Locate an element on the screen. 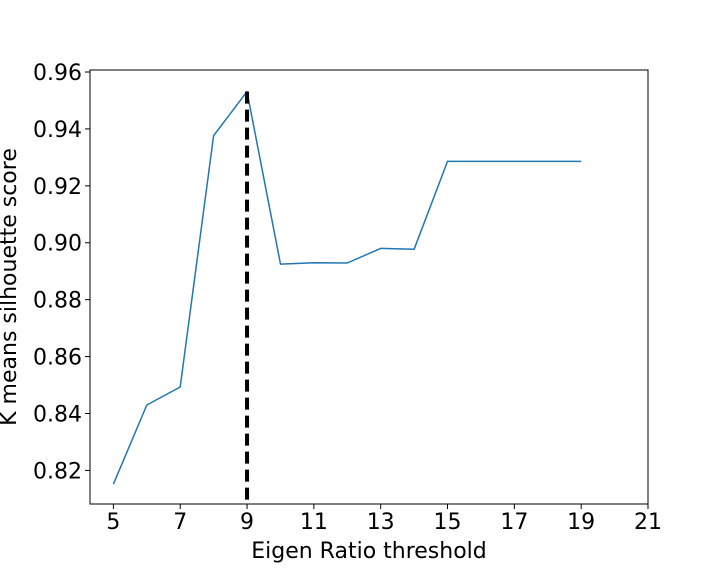 The image size is (720, 576). y-tick-label: 0.86 is located at coordinates (57, 358).